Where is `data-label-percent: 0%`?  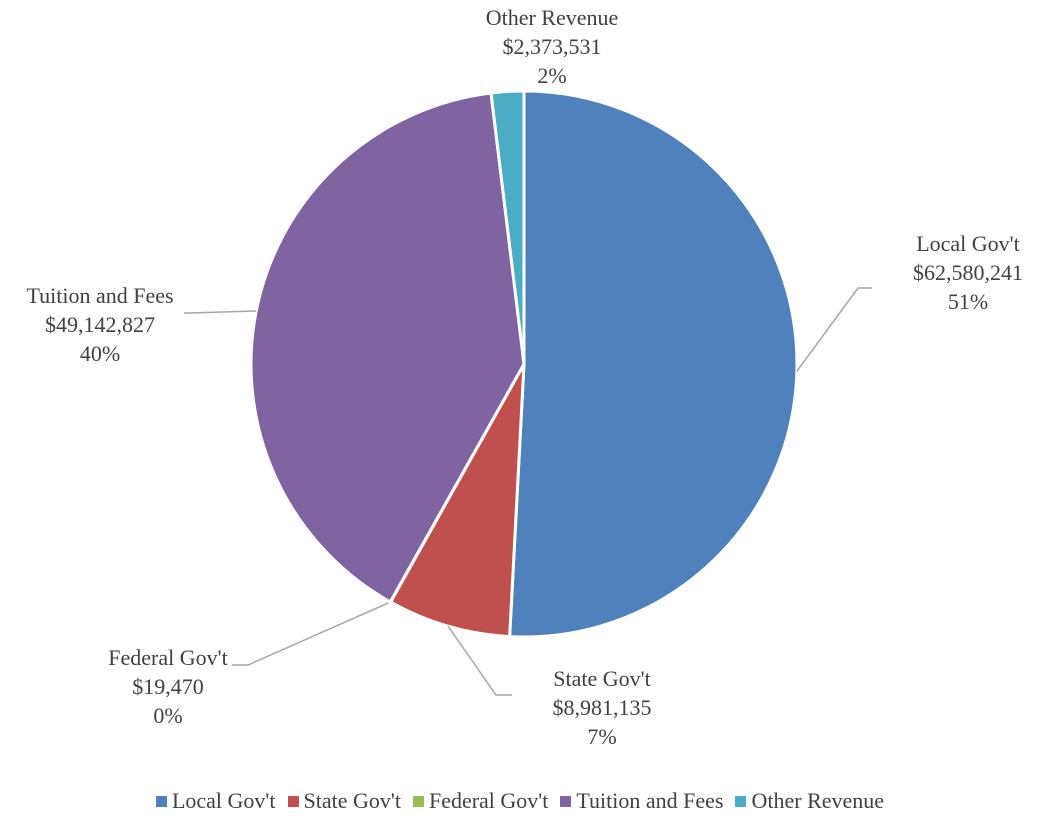 data-label-percent: 0% is located at coordinates (168, 715).